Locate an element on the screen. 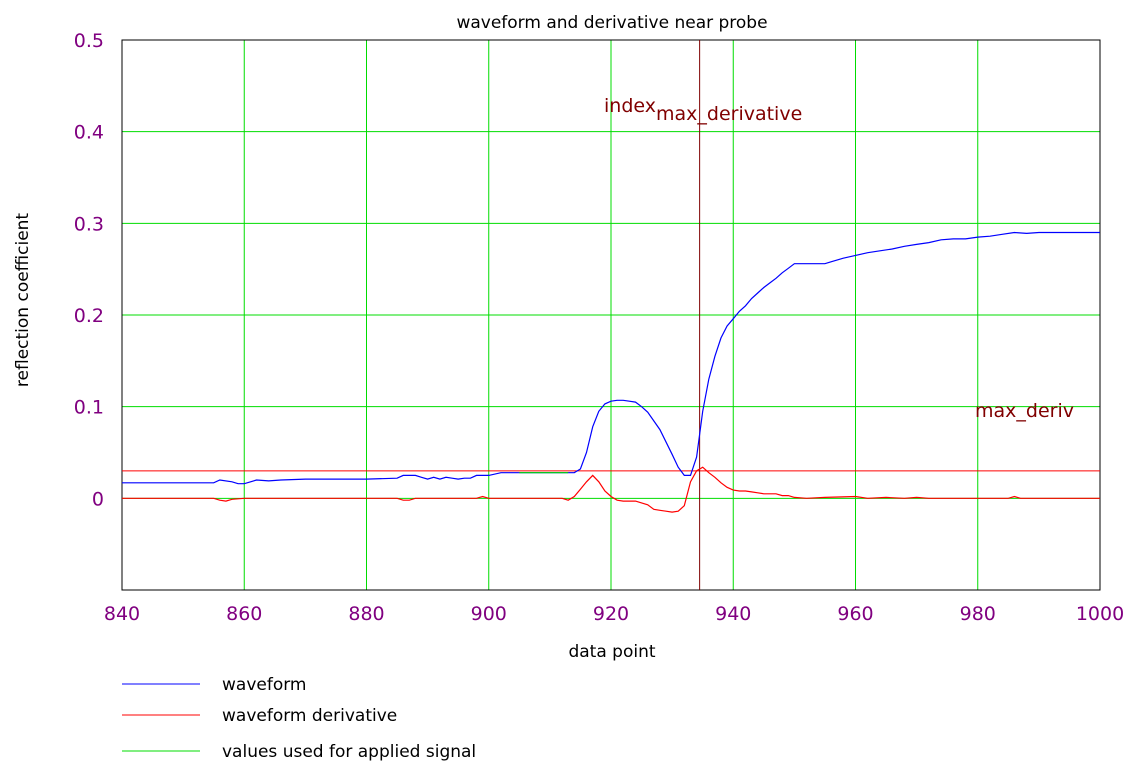  x-tick-label: 920 is located at coordinates (611, 614).